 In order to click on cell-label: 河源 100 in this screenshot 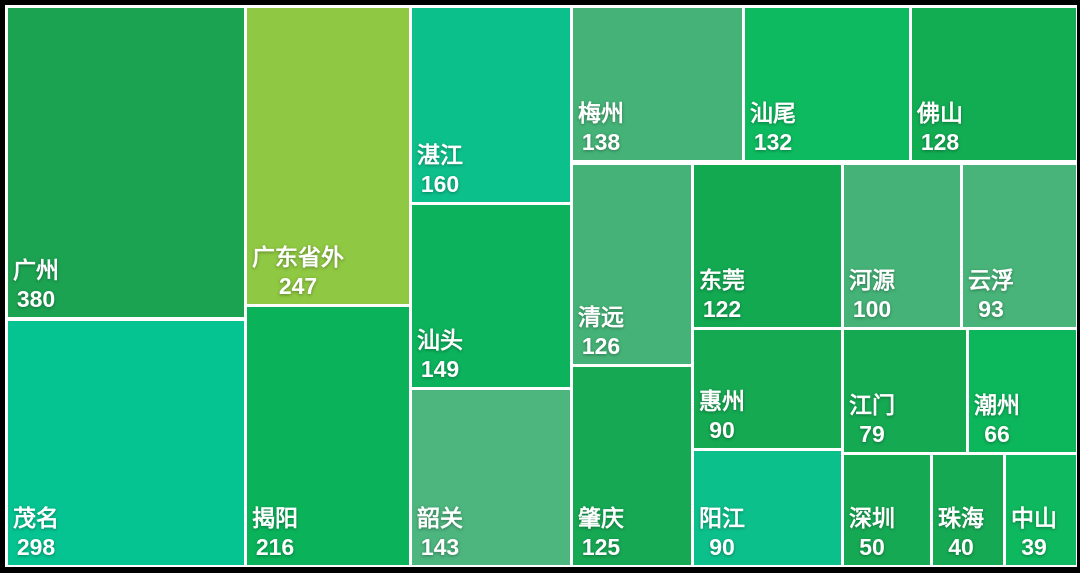, I will do `click(872, 295)`.